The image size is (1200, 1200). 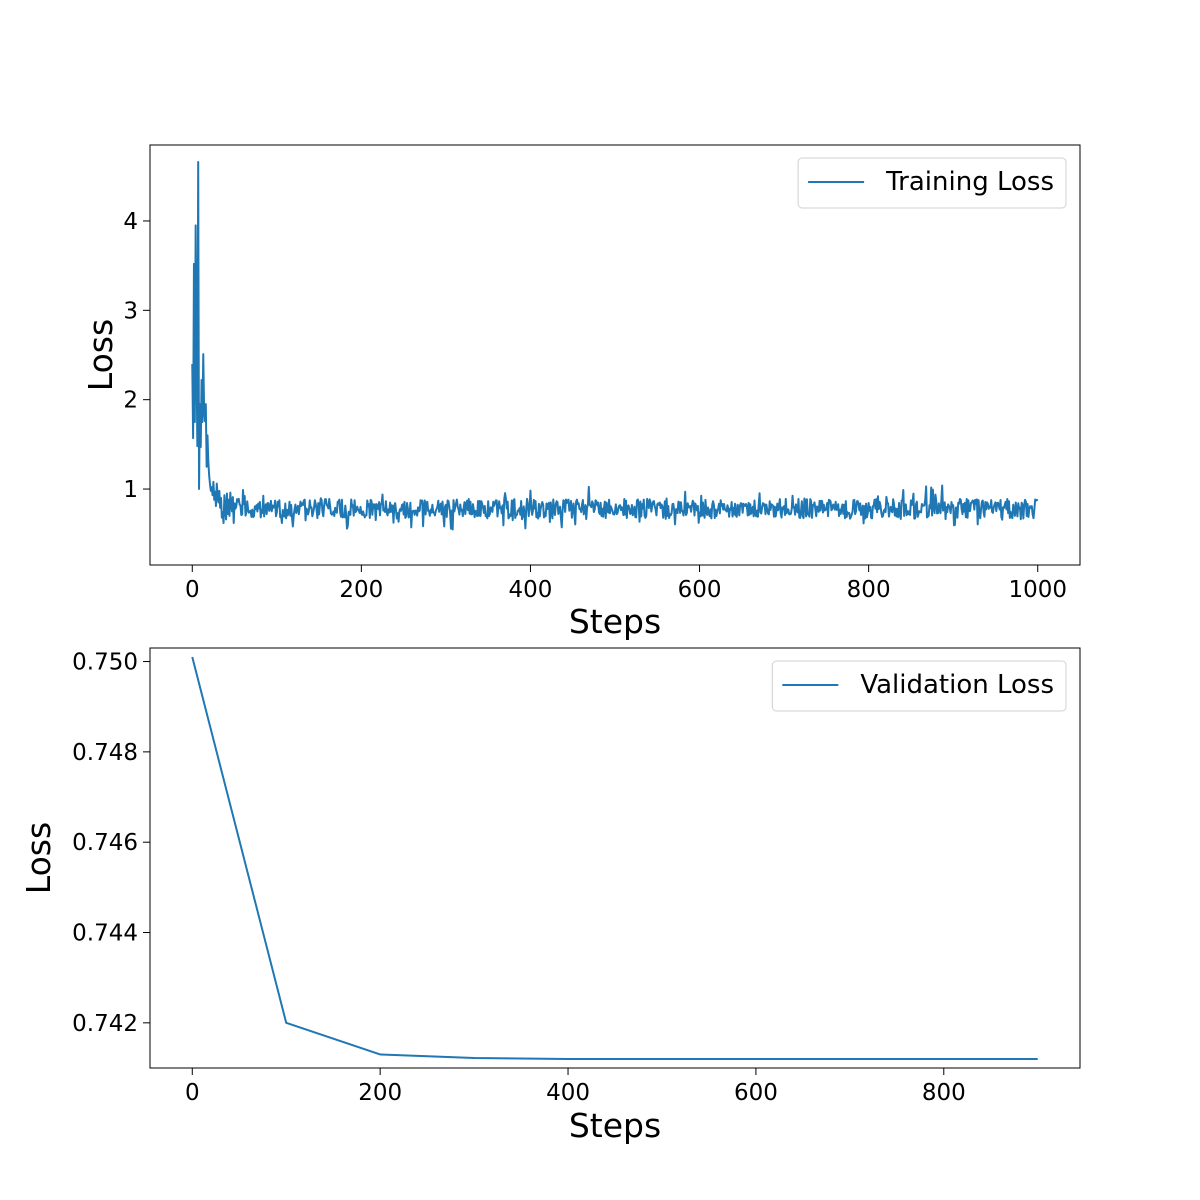 What do you see at coordinates (105, 934) in the screenshot?
I see `validation-y-tick-label: 0.744` at bounding box center [105, 934].